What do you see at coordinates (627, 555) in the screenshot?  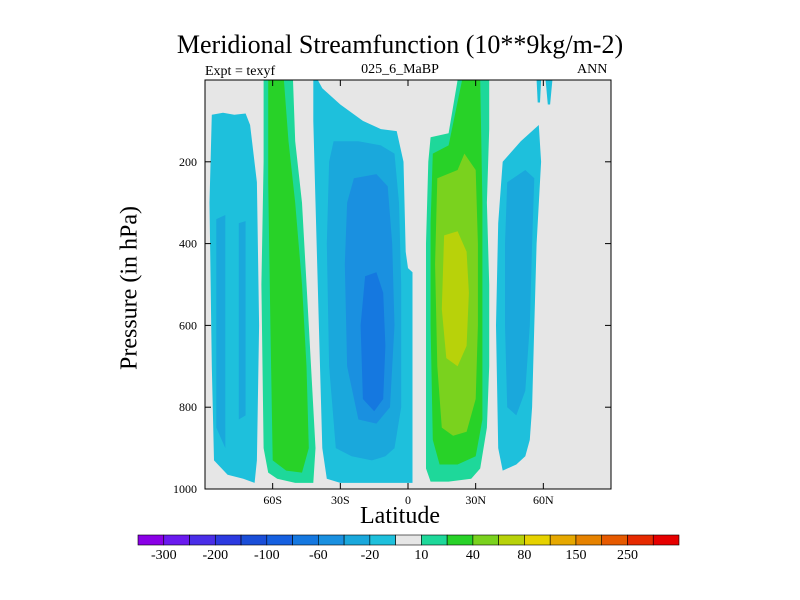 I see `colorbar-label: 250` at bounding box center [627, 555].